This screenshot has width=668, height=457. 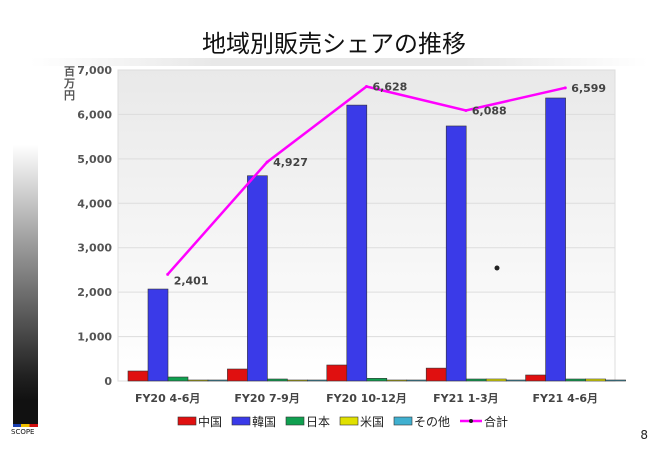 What do you see at coordinates (168, 398) in the screenshot?
I see `x-tick-label: FY20 4-6月` at bounding box center [168, 398].